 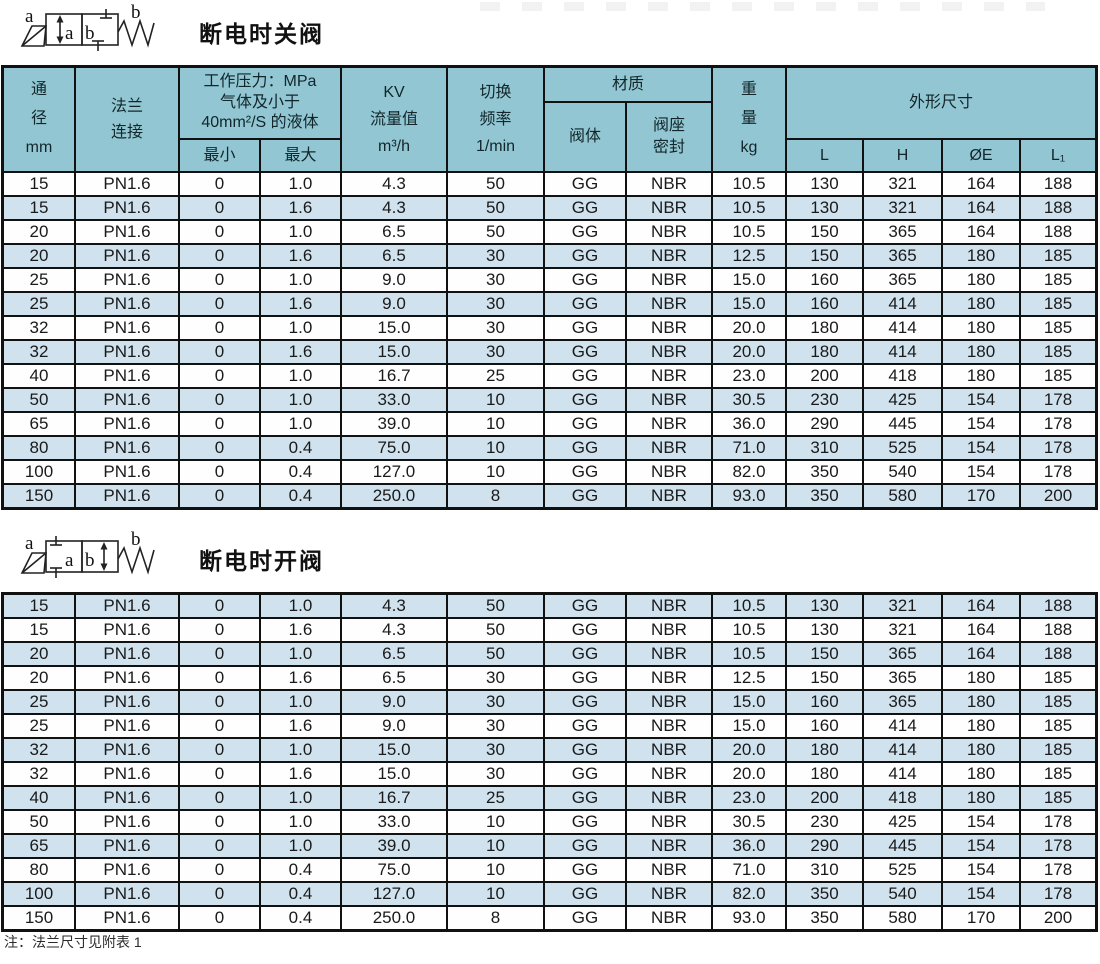 What do you see at coordinates (824, 822) in the screenshot?
I see `cell: 230` at bounding box center [824, 822].